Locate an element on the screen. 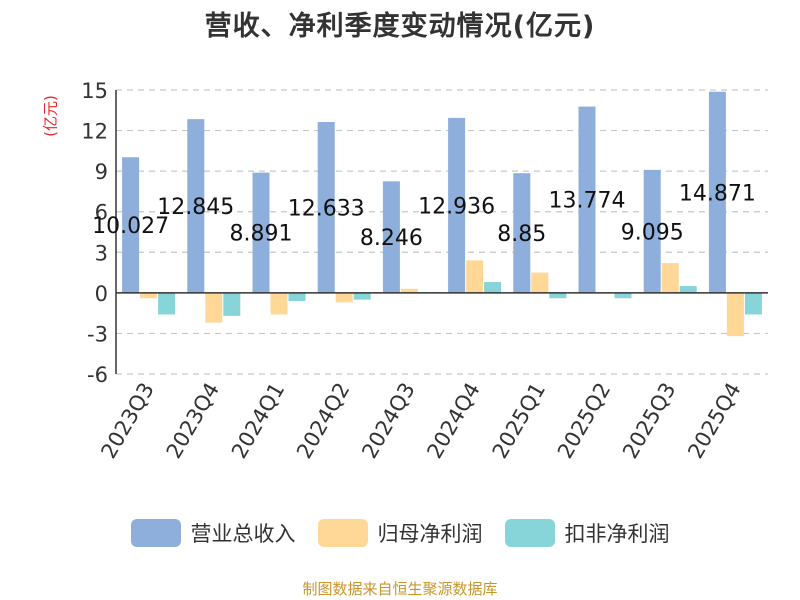 The height and width of the screenshot is (600, 800). y-tick-label-2: 9 is located at coordinates (101, 172).